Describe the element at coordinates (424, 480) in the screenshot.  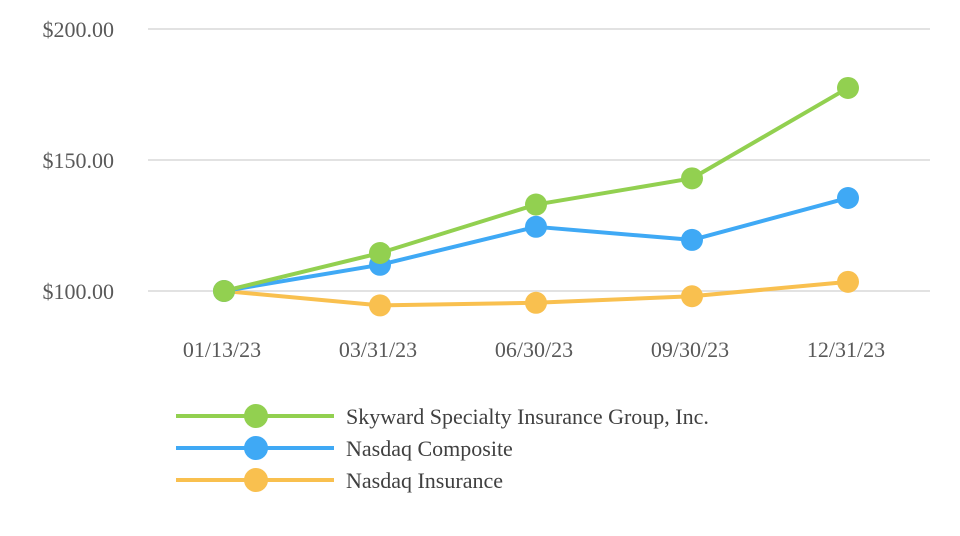
I see `legend-label: Nasdaq Insurance` at that location.